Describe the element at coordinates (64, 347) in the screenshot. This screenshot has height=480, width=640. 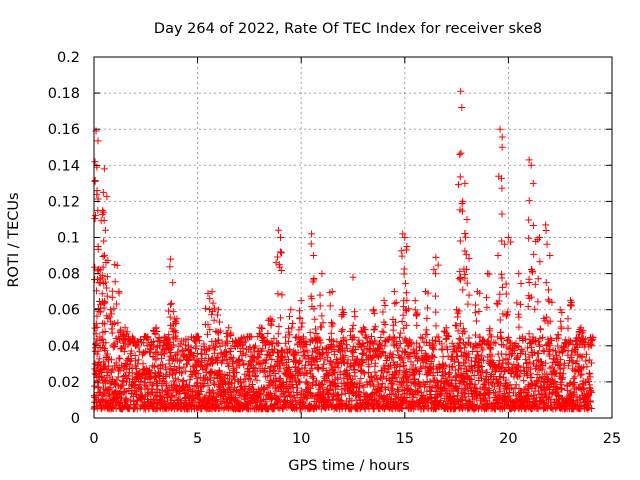
I see `y-tick-label: 0.04` at that location.